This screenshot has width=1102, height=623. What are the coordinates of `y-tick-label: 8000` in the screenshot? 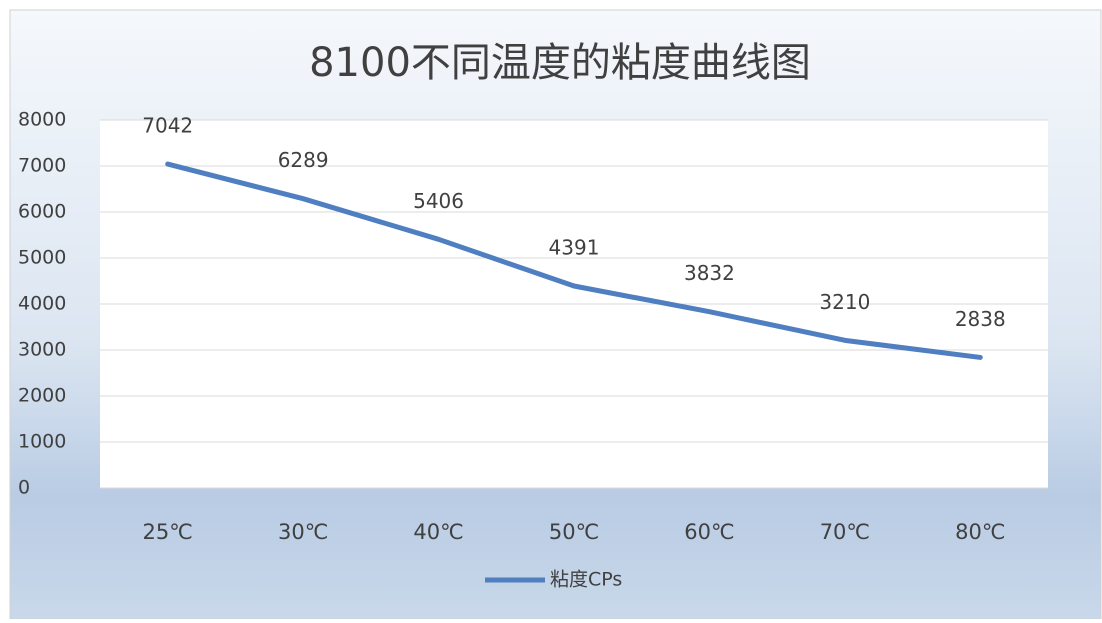 It's located at (42, 120).